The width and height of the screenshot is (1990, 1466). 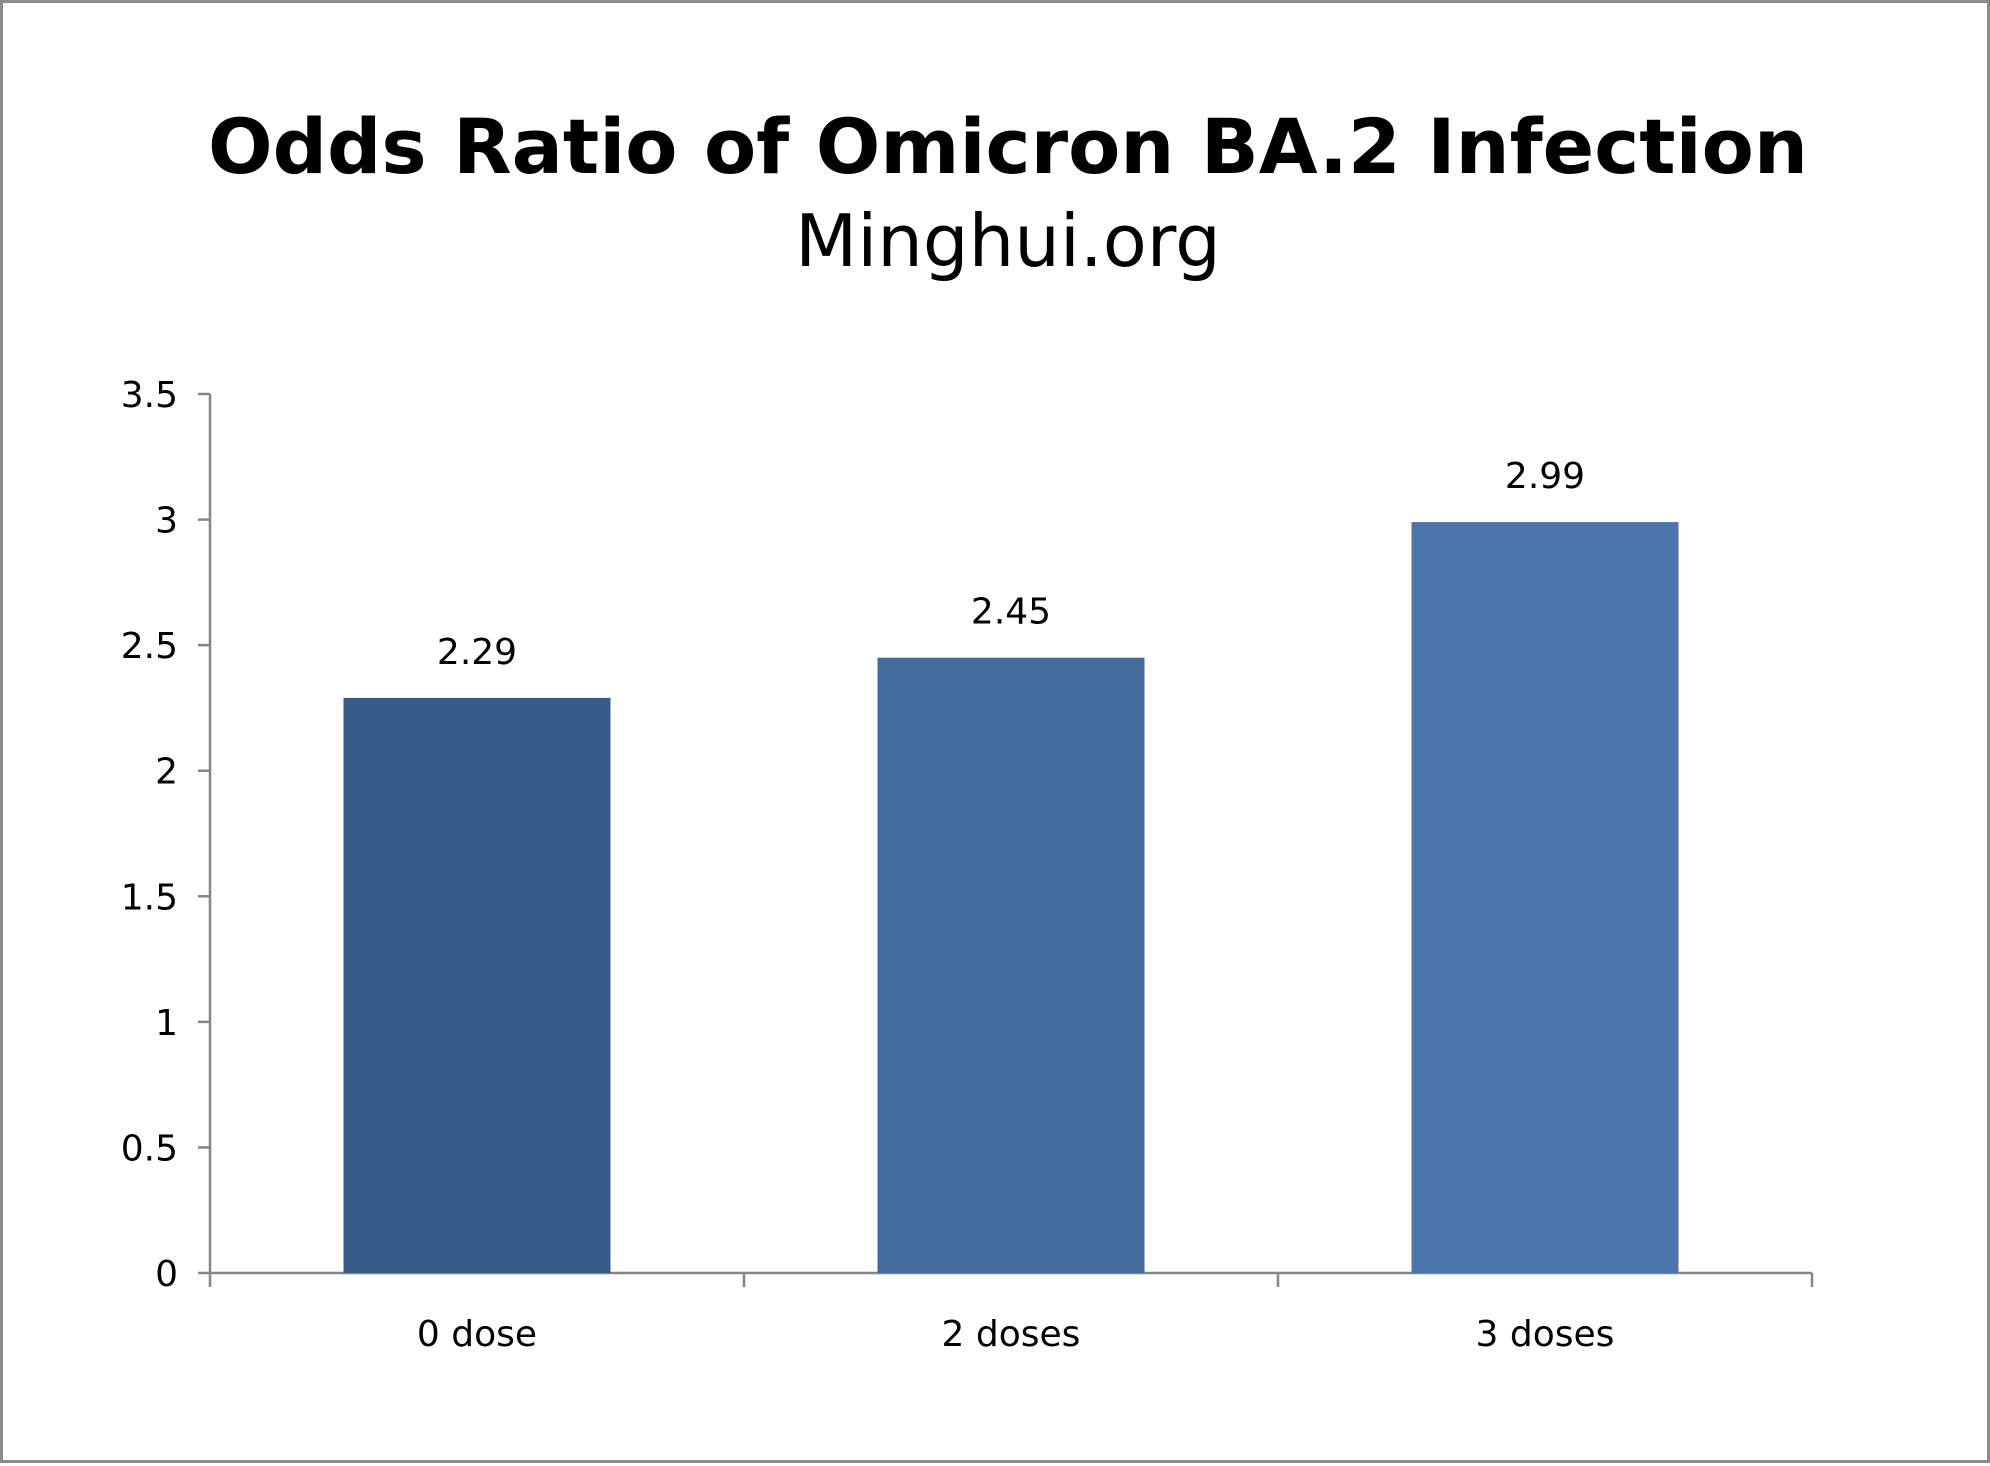 What do you see at coordinates (166, 1274) in the screenshot?
I see `y-tick-label: 0` at bounding box center [166, 1274].